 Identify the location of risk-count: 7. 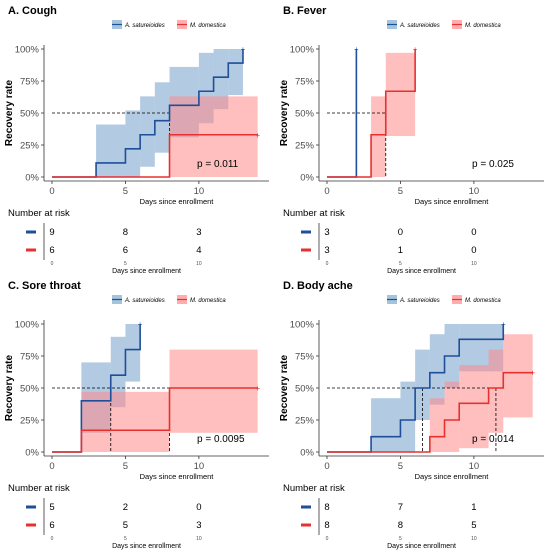
(400, 507).